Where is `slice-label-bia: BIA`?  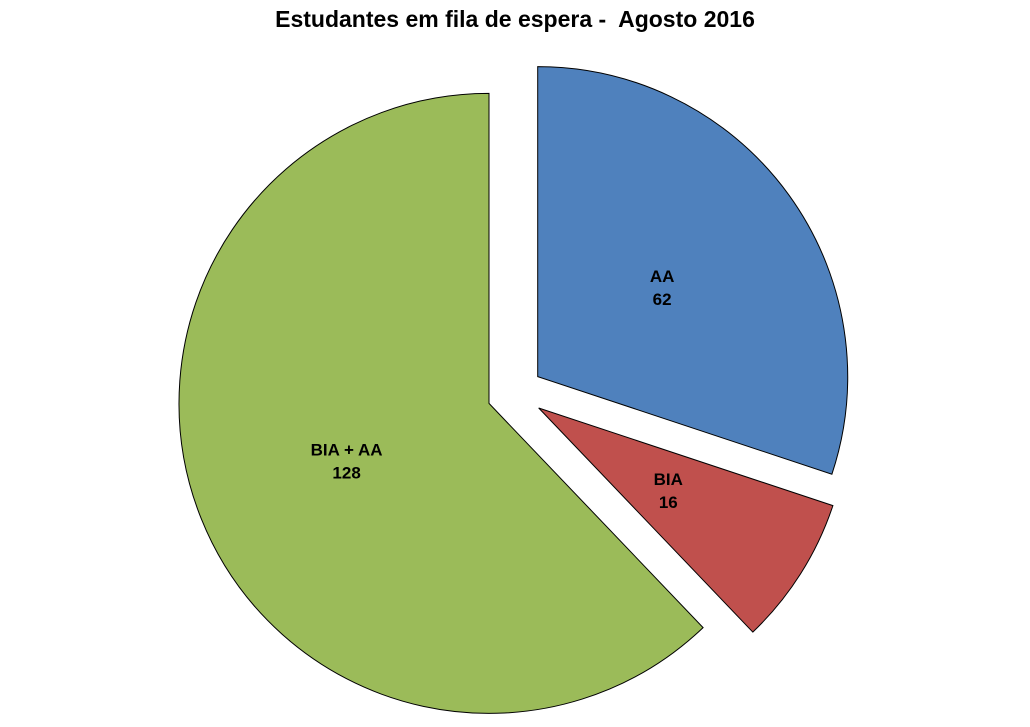
slice-label-bia: BIA is located at coordinates (668, 479).